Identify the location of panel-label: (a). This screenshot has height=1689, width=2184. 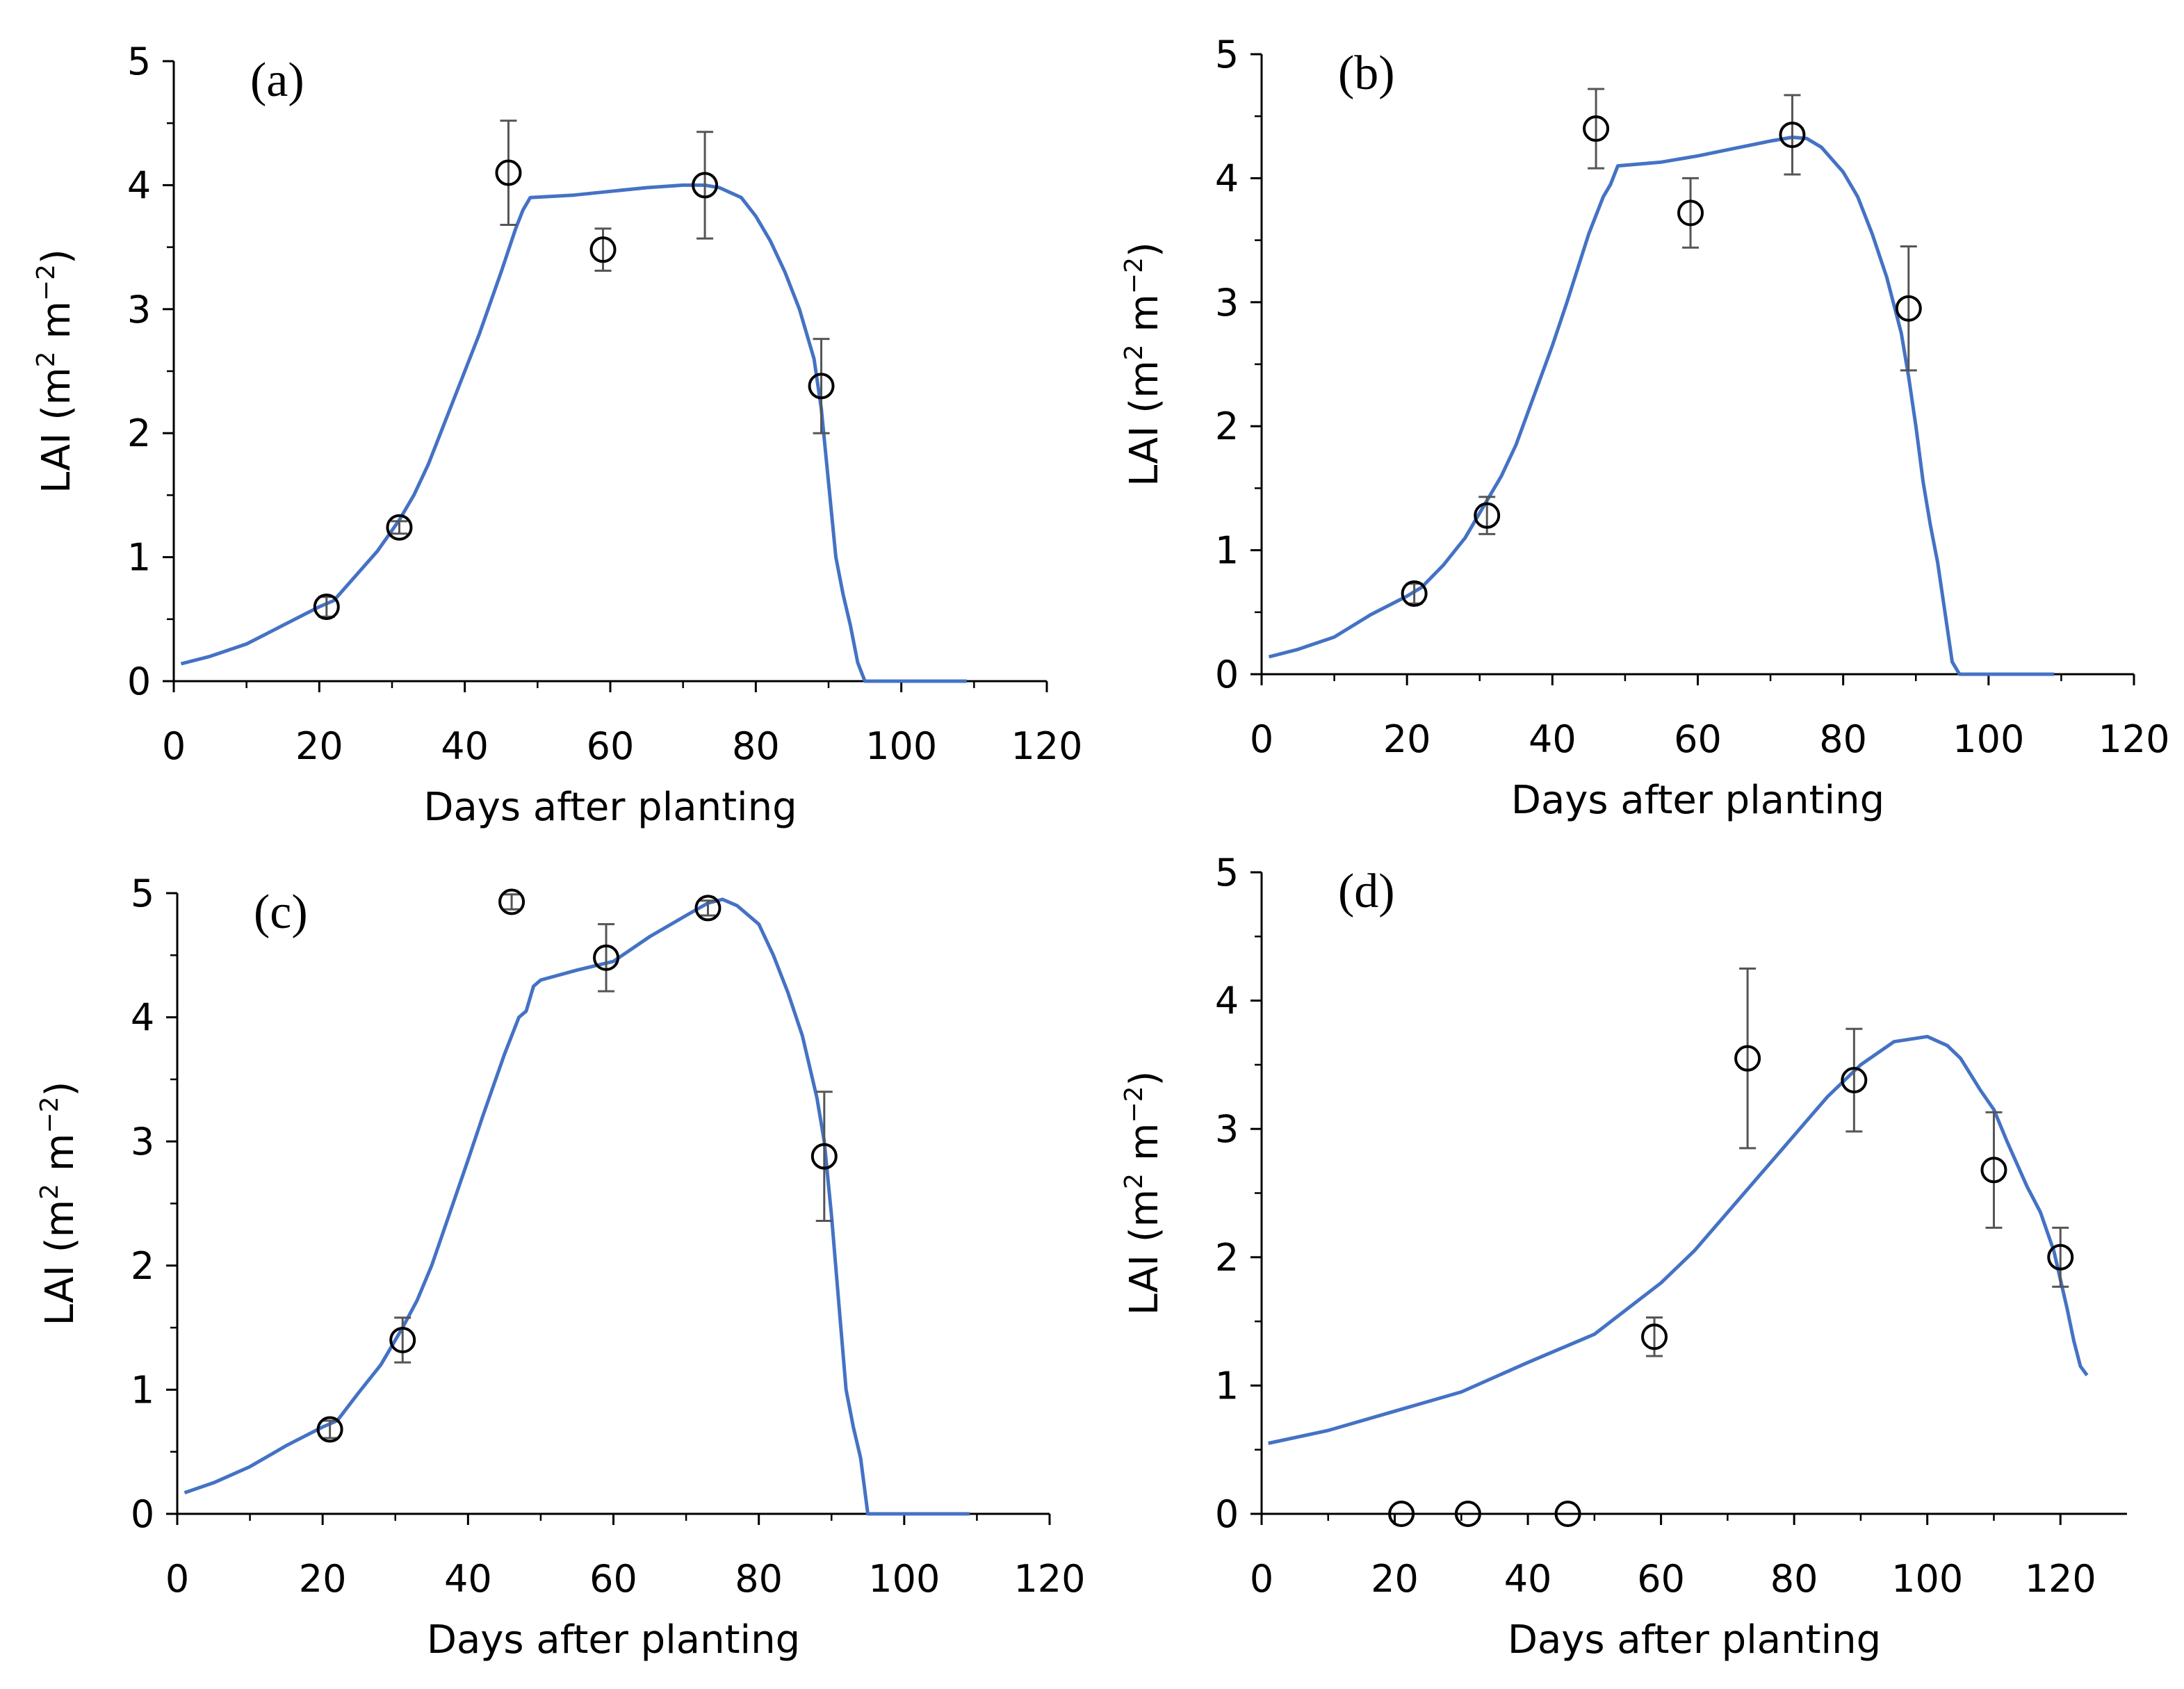
(277, 80).